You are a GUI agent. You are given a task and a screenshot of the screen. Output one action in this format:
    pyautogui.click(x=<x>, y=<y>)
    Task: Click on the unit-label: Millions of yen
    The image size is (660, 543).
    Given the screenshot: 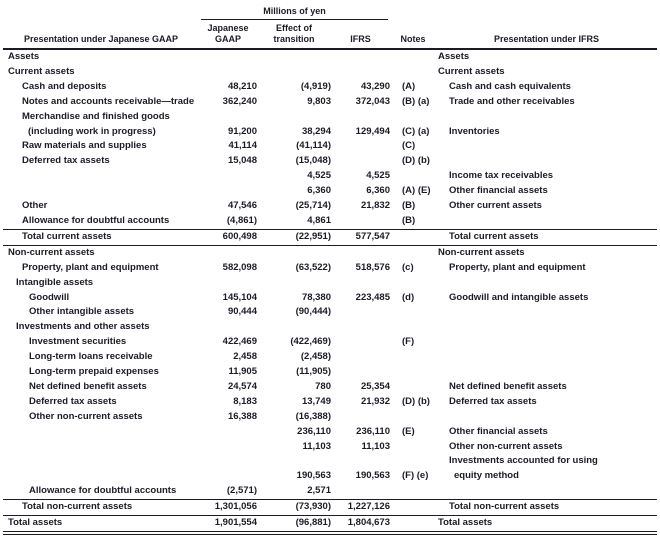 What is the action you would take?
    pyautogui.click(x=294, y=13)
    